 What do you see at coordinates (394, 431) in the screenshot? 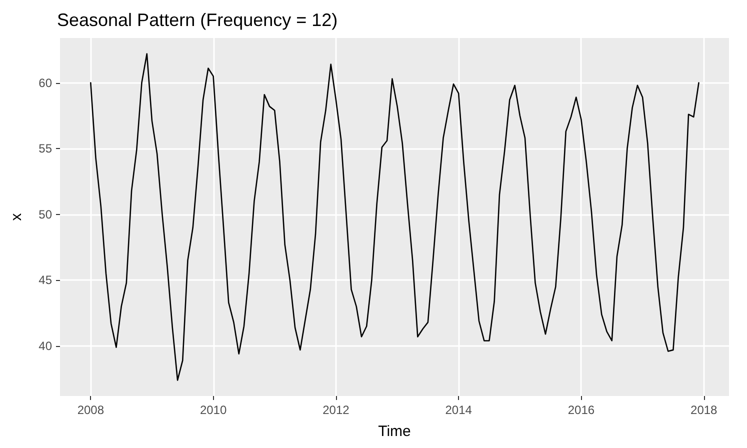
I see `x-axis-title: Time` at bounding box center [394, 431].